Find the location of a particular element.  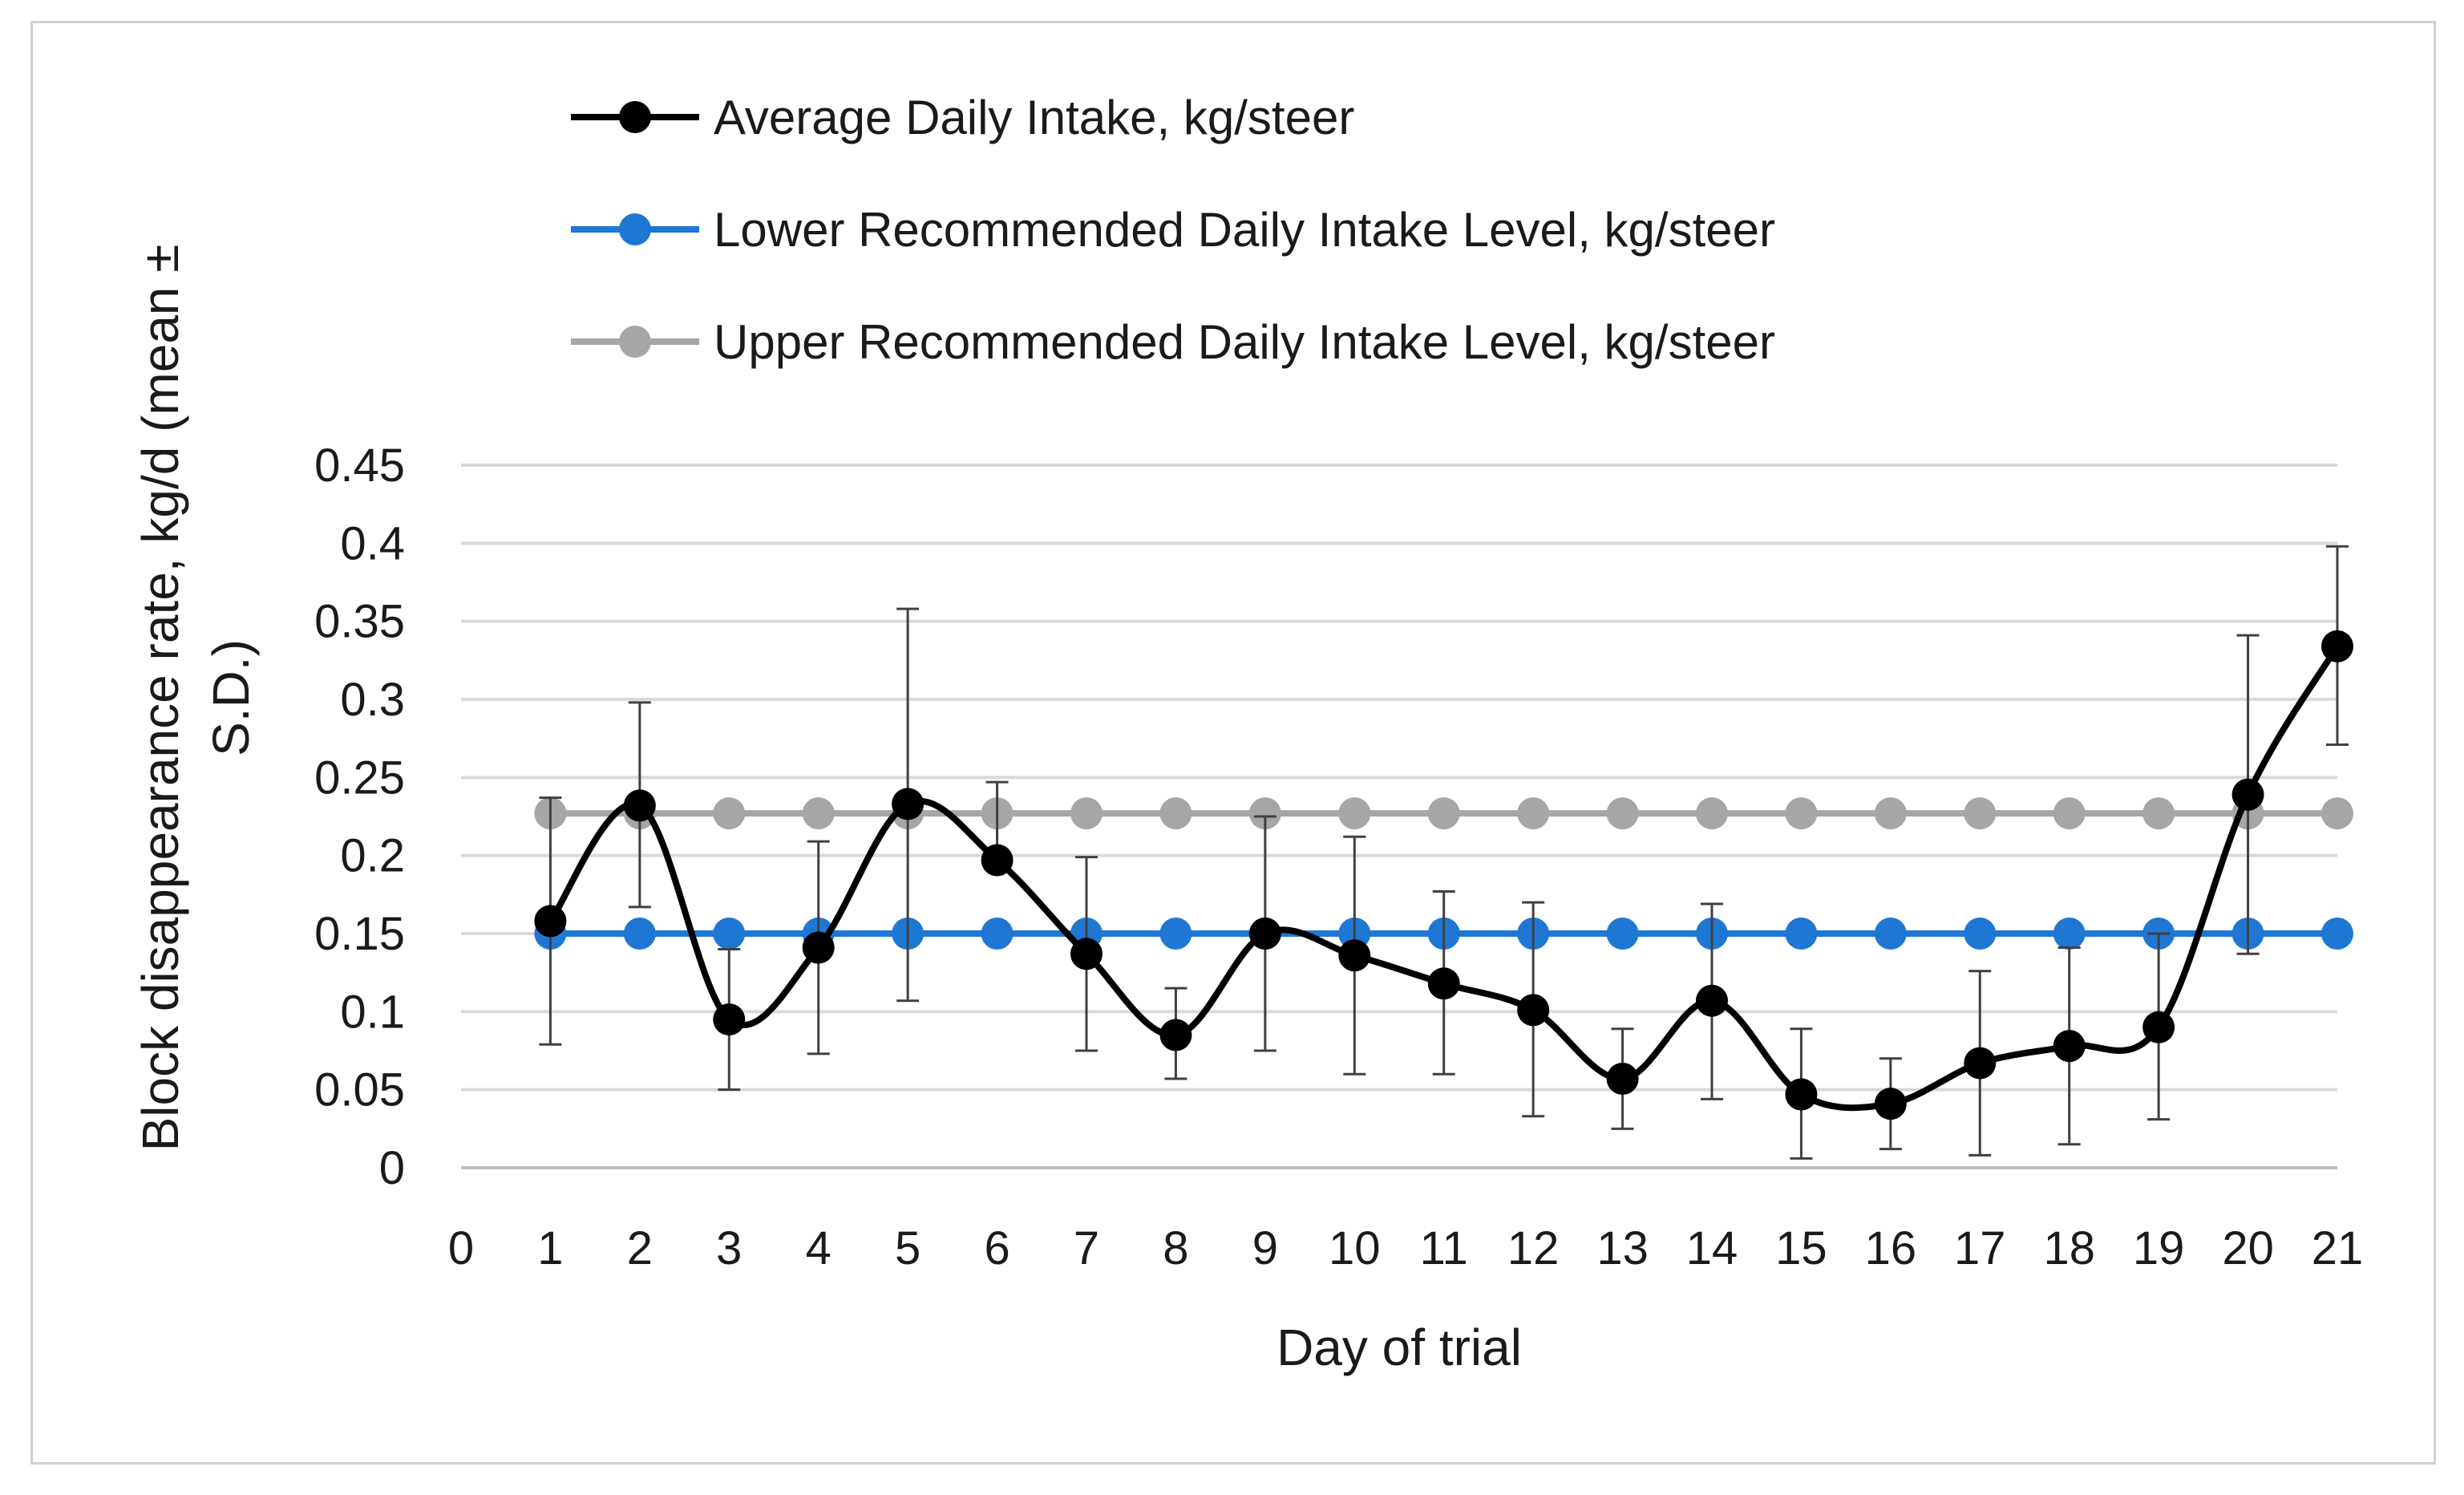

y-tick-label: 0.3 is located at coordinates (372, 700).